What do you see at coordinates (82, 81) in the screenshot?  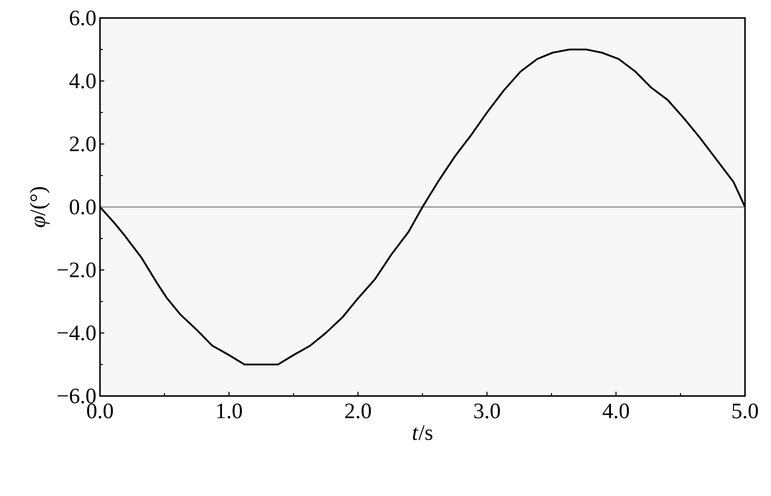 I see `y-tick-label: 4.0` at bounding box center [82, 81].